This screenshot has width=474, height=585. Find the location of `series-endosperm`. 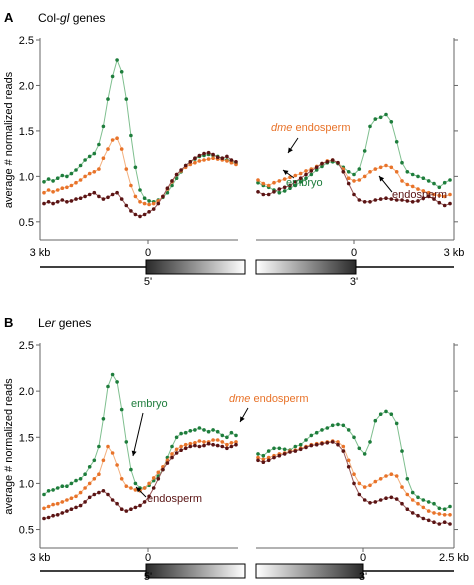

series-endosperm is located at coordinates (247, 483).